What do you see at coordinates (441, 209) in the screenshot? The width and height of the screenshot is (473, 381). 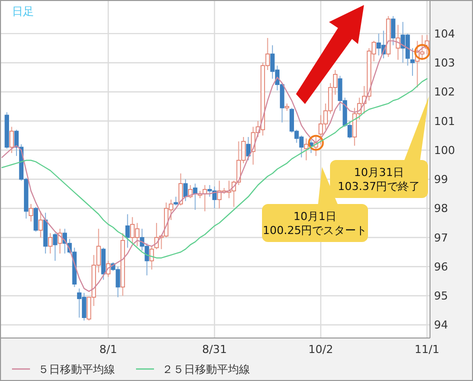 I see `y-tick-label: 98` at bounding box center [441, 209].